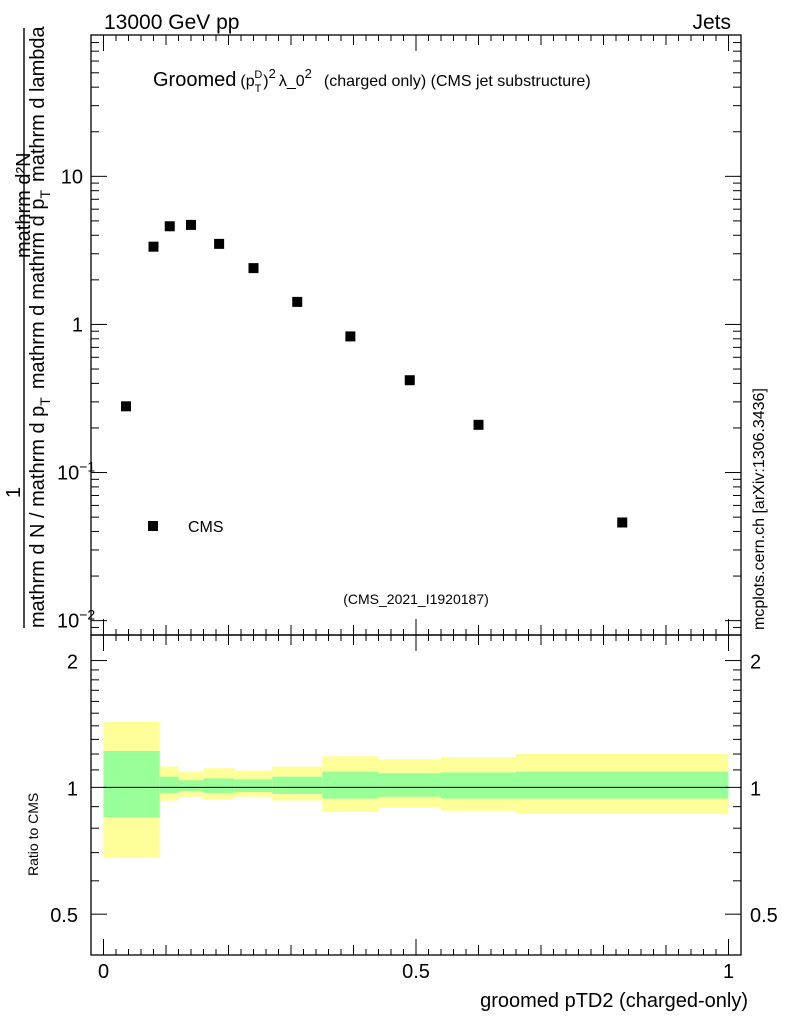 The height and width of the screenshot is (1024, 786). Describe the element at coordinates (258, 89) in the screenshot. I see `title-sub-t: T` at that location.